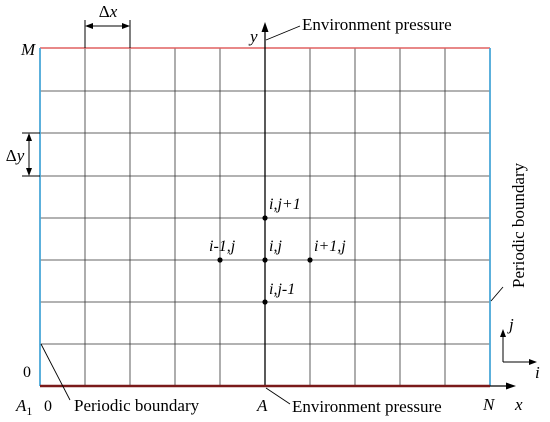  What do you see at coordinates (275, 246) in the screenshot?
I see `node-center-label: i,j` at bounding box center [275, 246].